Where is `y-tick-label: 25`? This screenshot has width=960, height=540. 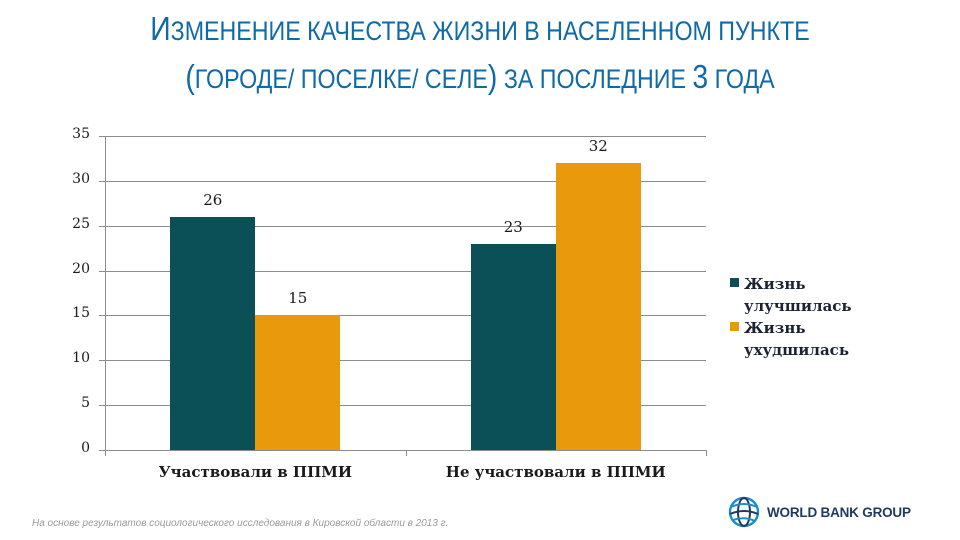
y-tick-label: 25 is located at coordinates (81, 223).